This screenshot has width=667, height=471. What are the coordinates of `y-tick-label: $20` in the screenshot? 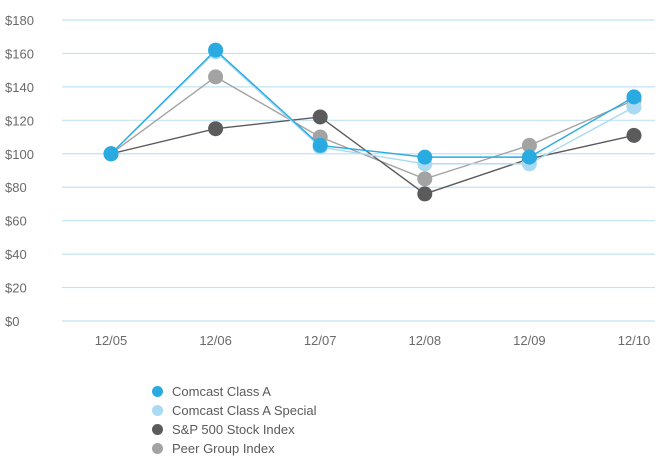 It's located at (16, 288).